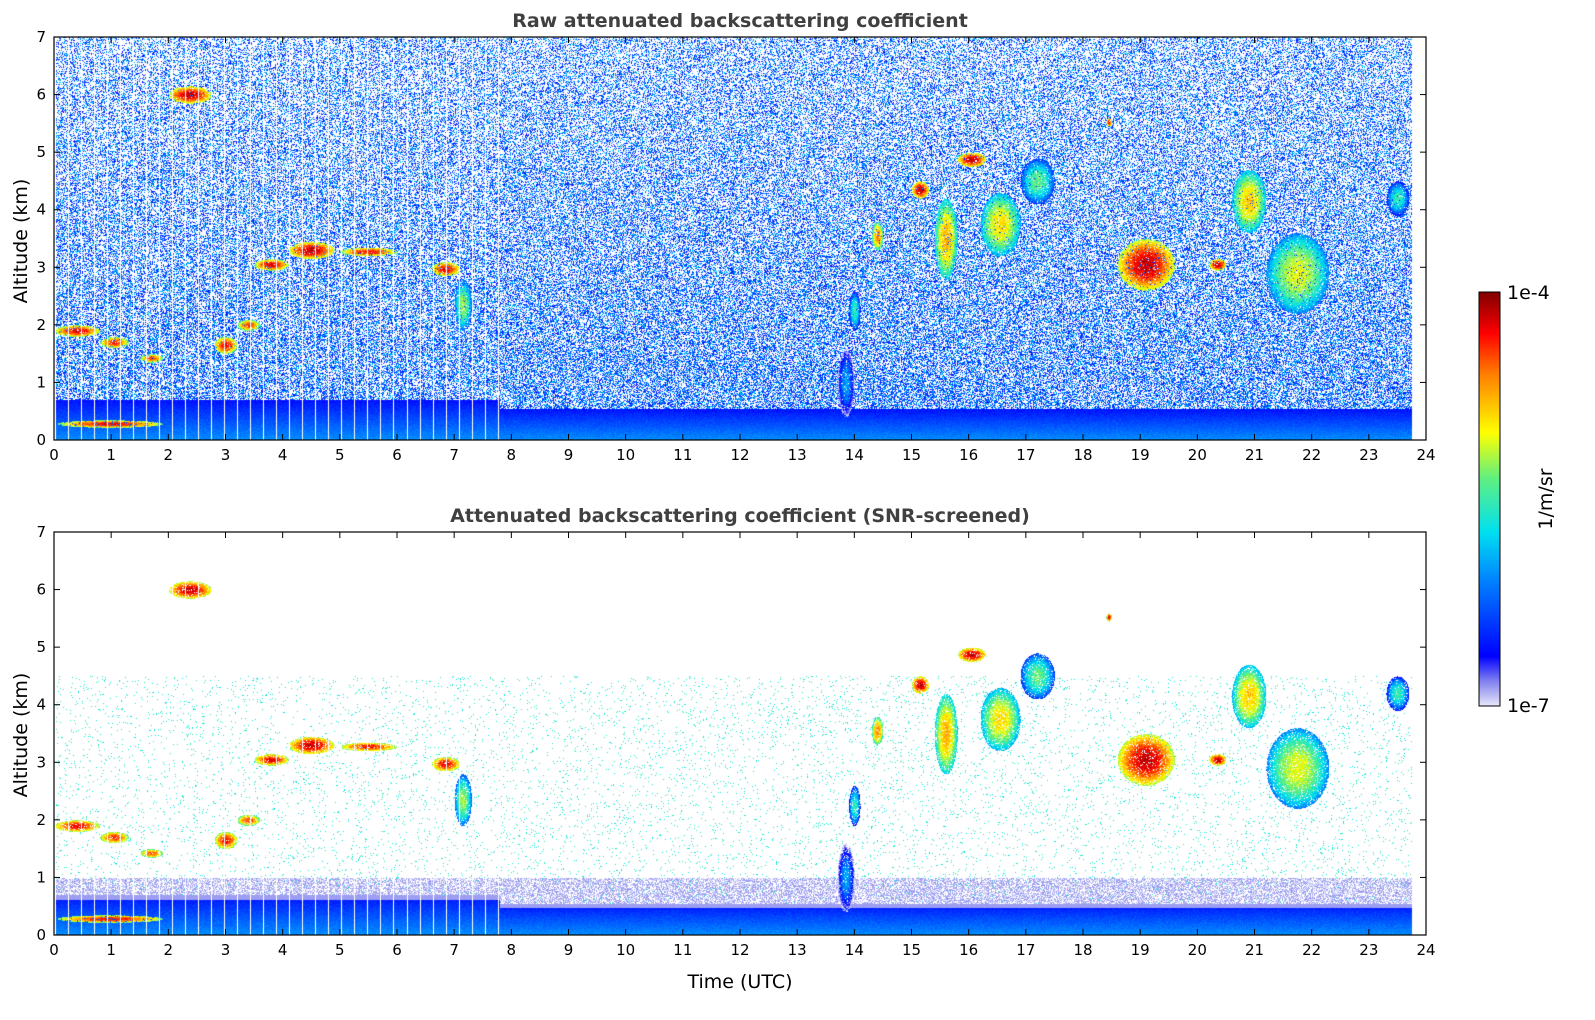 This screenshot has width=1595, height=1020. What do you see at coordinates (1528, 293) in the screenshot?
I see `colorbar-max-label: 1e-4` at bounding box center [1528, 293].